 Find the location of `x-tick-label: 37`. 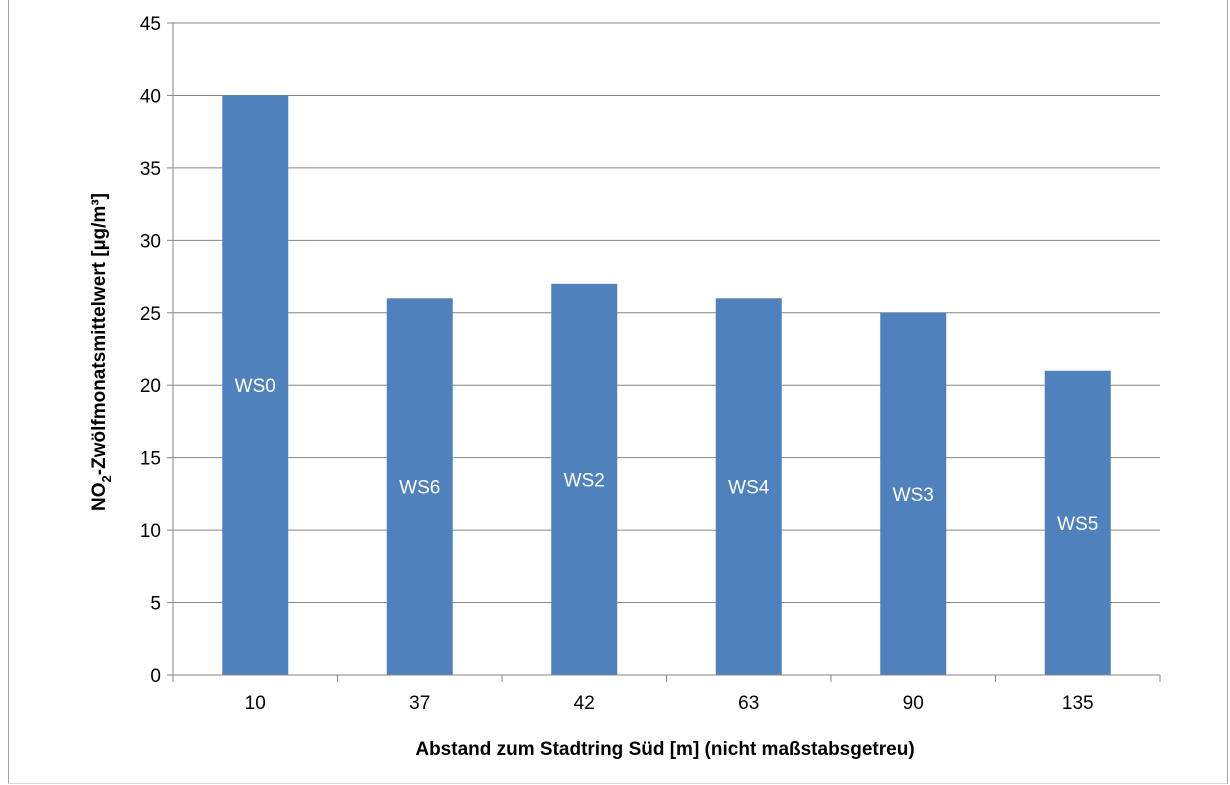

x-tick-label: 37 is located at coordinates (419, 703).